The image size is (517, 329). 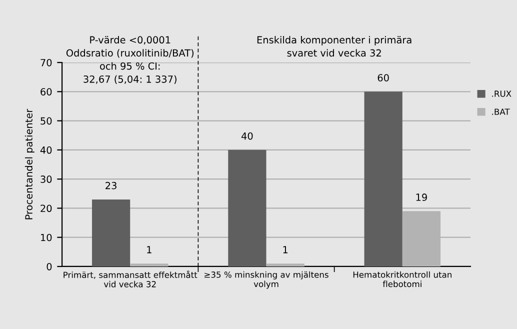 What do you see at coordinates (46, 208) in the screenshot?
I see `y-tick-label: 20` at bounding box center [46, 208].